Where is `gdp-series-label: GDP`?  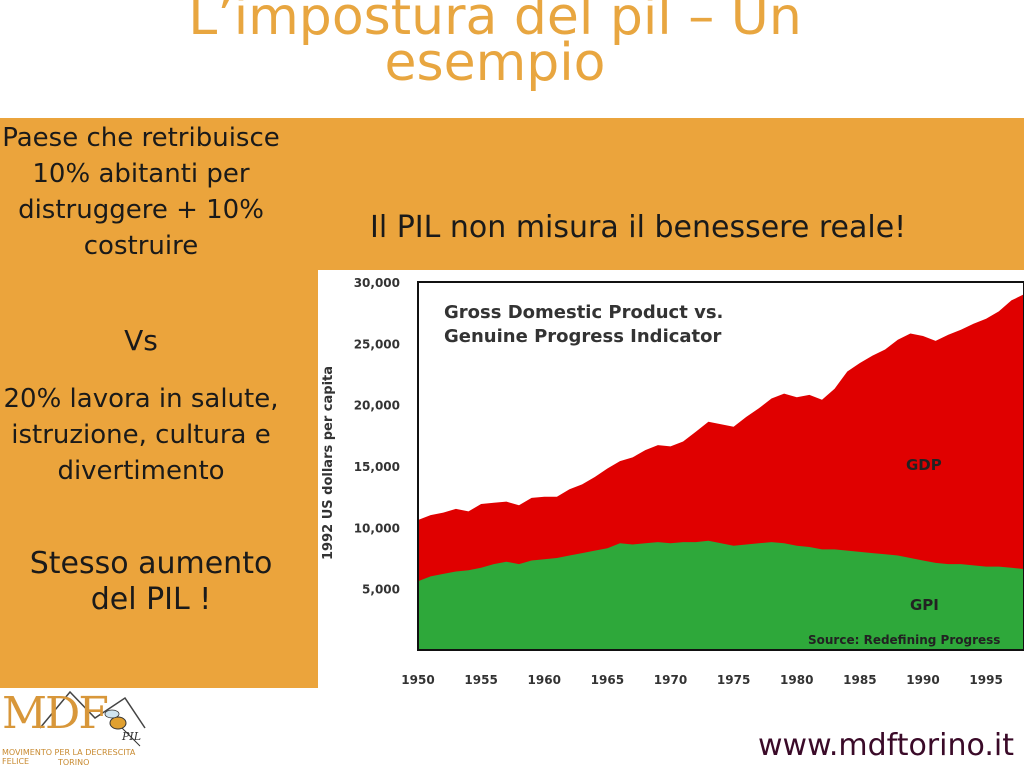 gdp-series-label: GDP is located at coordinates (924, 465).